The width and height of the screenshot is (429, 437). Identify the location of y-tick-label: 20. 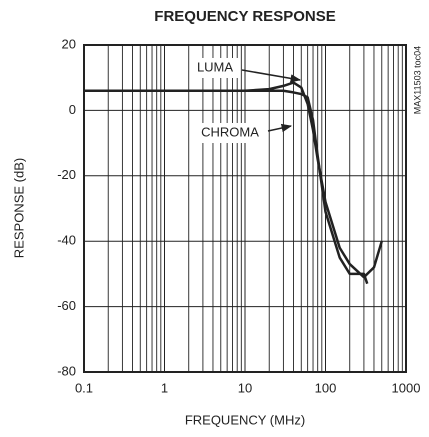
(69, 43).